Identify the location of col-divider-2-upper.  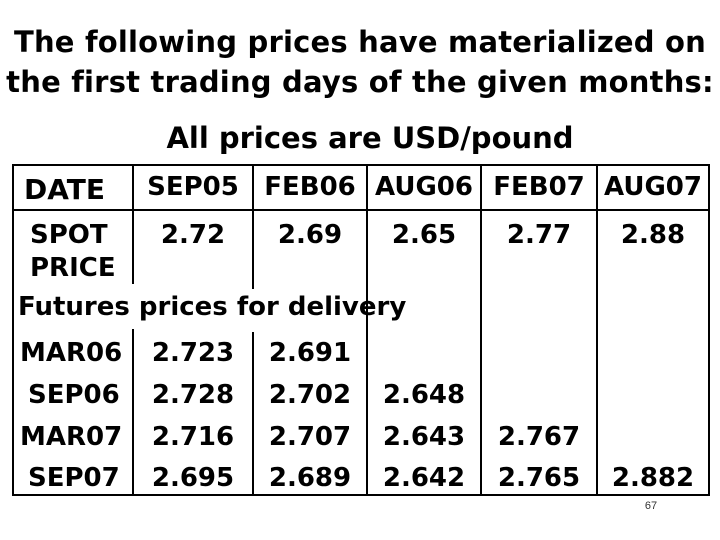
(253, 226).